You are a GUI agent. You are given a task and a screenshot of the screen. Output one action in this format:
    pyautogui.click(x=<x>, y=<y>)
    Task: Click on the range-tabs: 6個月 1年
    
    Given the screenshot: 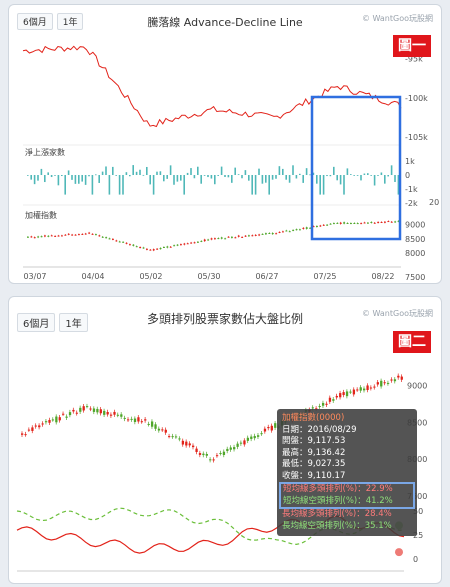 What is the action you would take?
    pyautogui.click(x=52, y=322)
    